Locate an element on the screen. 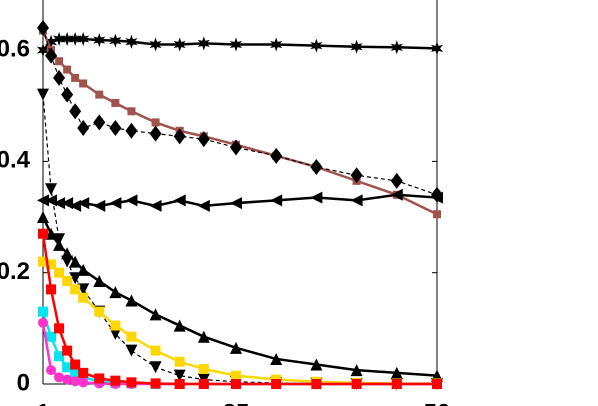  y-tick-label: 0 is located at coordinates (23, 382).